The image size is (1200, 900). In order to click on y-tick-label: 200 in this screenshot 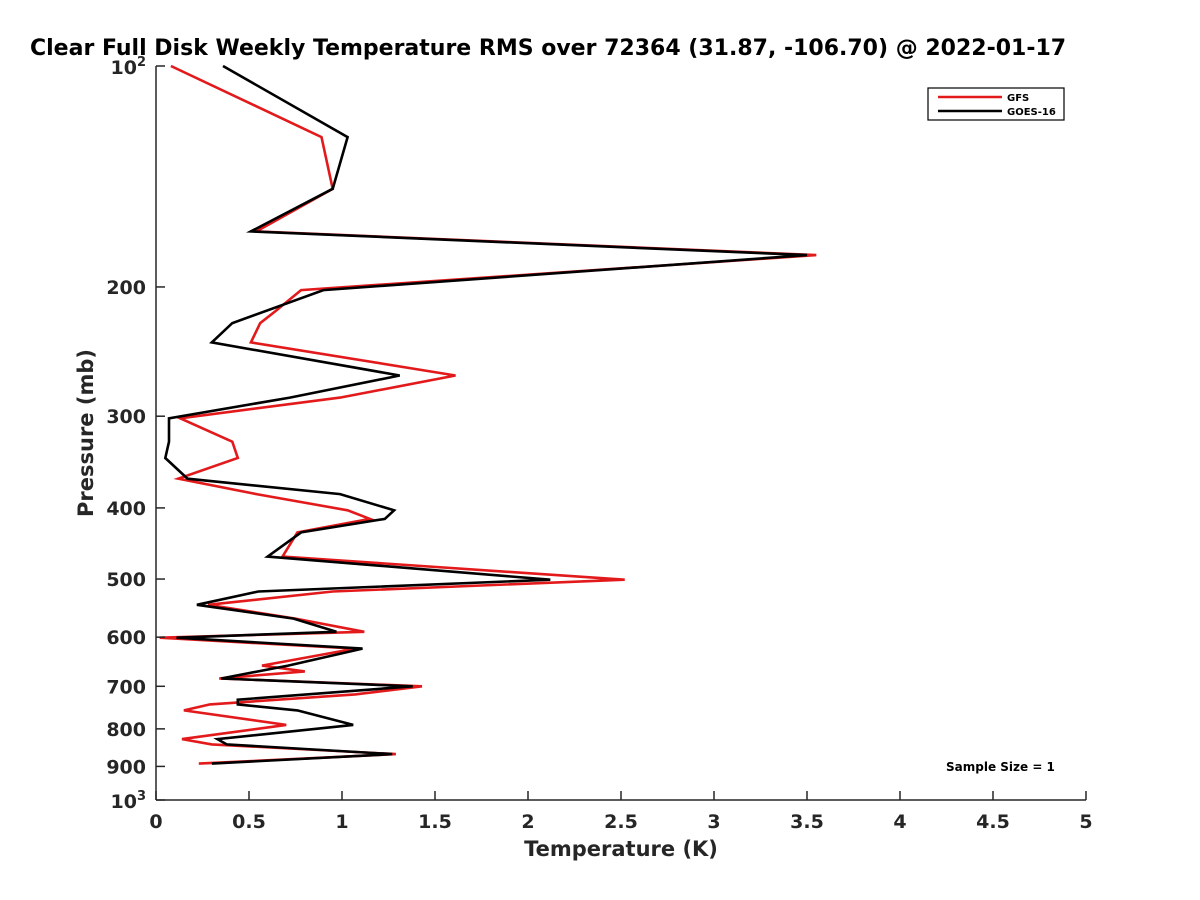, I will do `click(126, 288)`.